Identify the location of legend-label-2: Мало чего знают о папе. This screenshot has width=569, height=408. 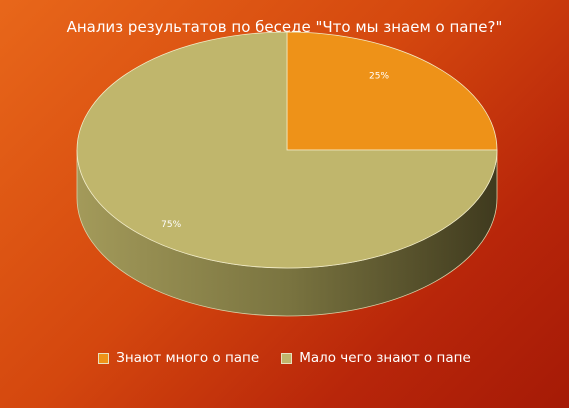
(385, 358).